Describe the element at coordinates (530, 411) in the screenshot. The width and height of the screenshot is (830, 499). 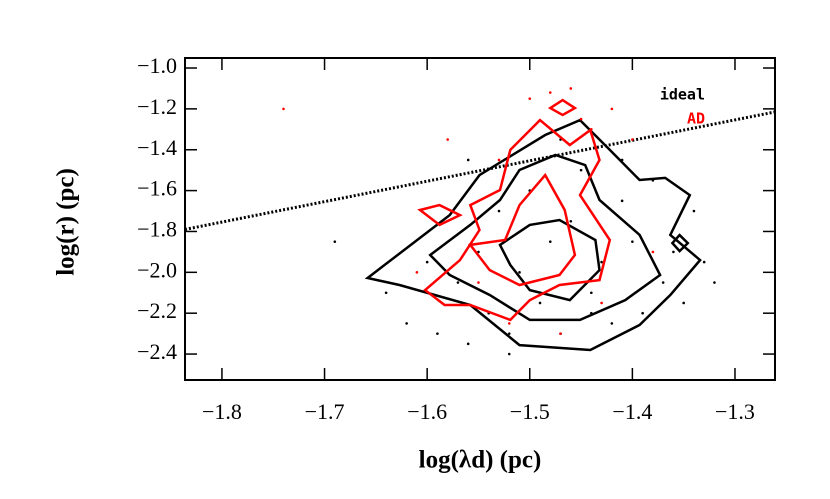
I see `x-tick-label: −1.5` at that location.